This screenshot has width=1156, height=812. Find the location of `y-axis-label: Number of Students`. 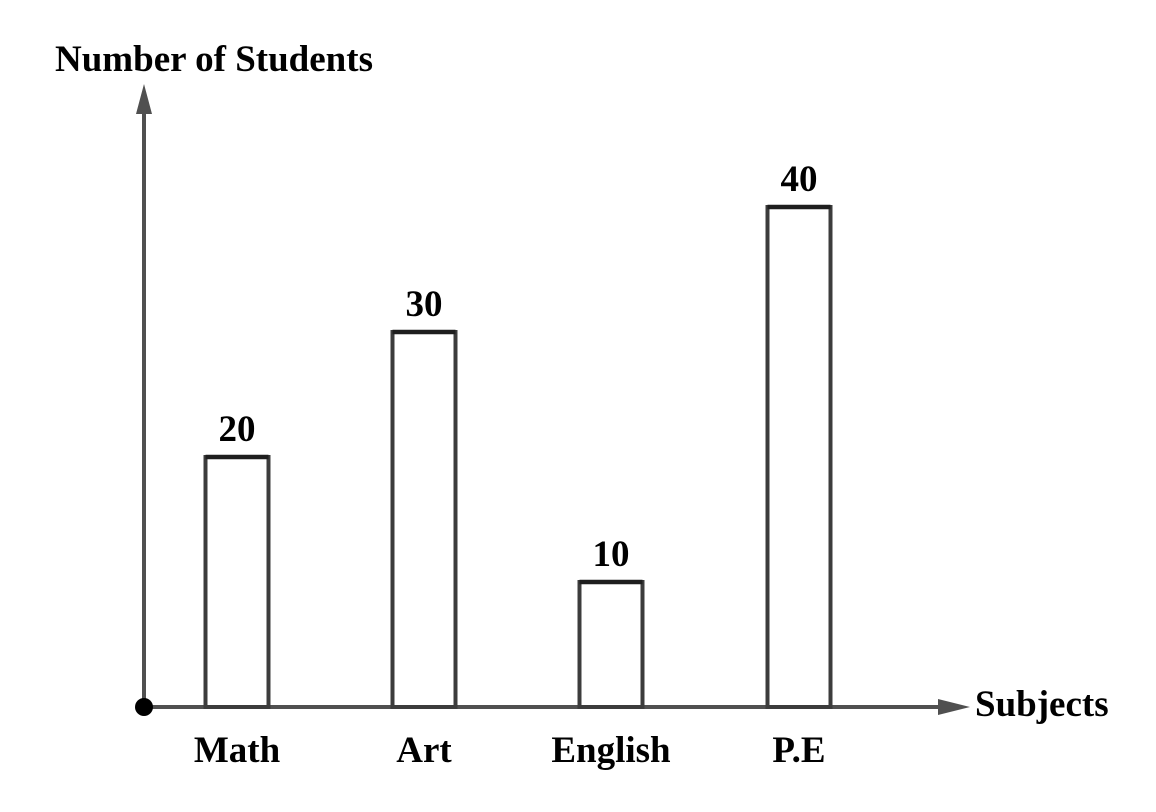

y-axis-label: Number of Students is located at coordinates (214, 59).